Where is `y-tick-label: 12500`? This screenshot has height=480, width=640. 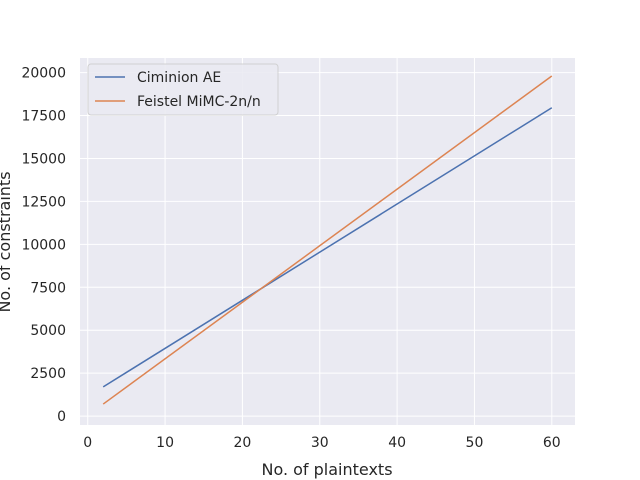
y-tick-label: 12500 is located at coordinates (43, 202).